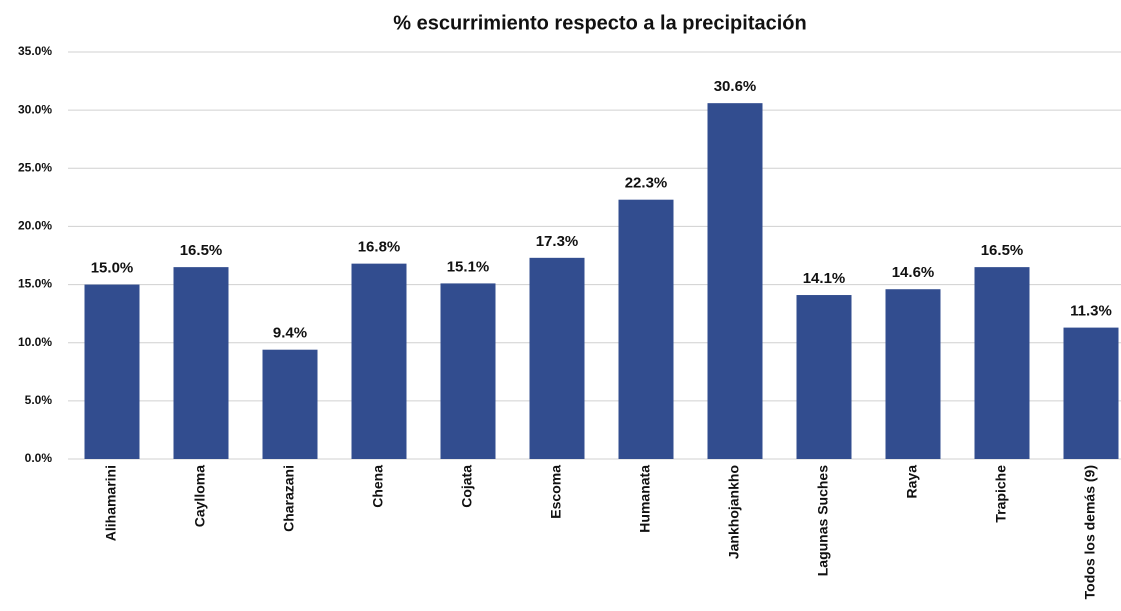  I want to click on y-tick-label: 15.0%, so click(35, 284).